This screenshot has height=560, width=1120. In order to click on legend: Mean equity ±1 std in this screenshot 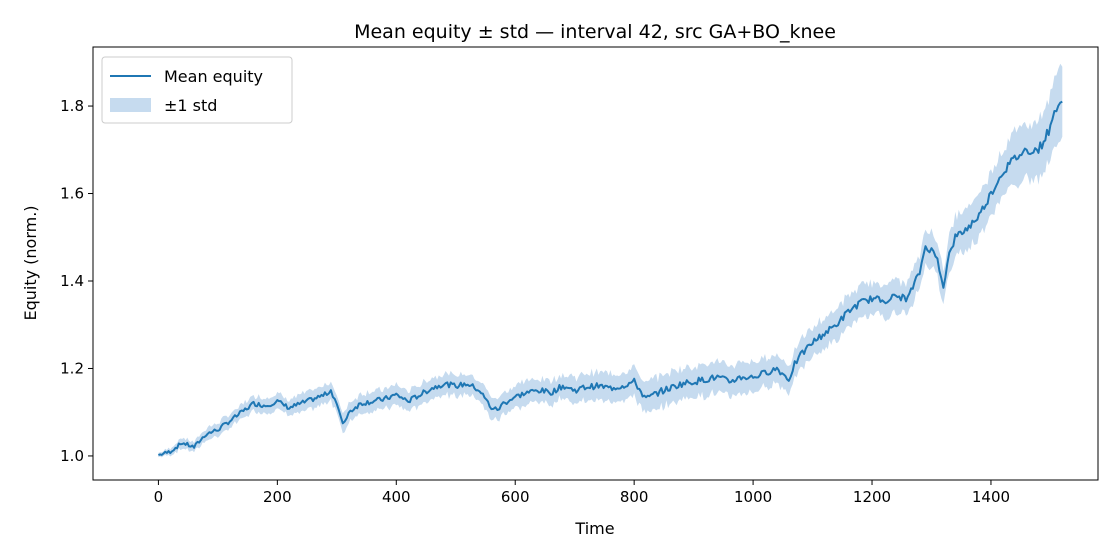, I will do `click(197, 90)`.